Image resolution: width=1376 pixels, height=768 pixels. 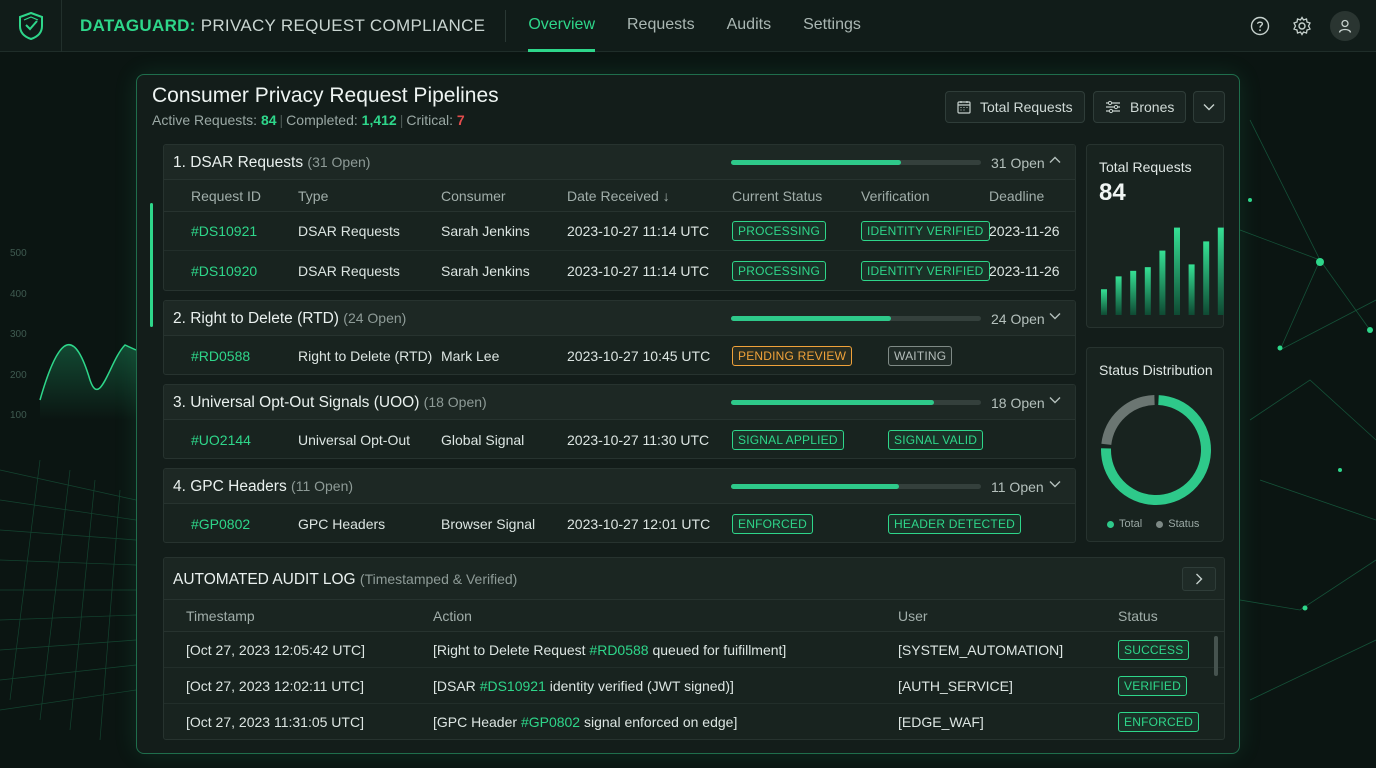 I want to click on col-action: Action, so click(x=452, y=615).